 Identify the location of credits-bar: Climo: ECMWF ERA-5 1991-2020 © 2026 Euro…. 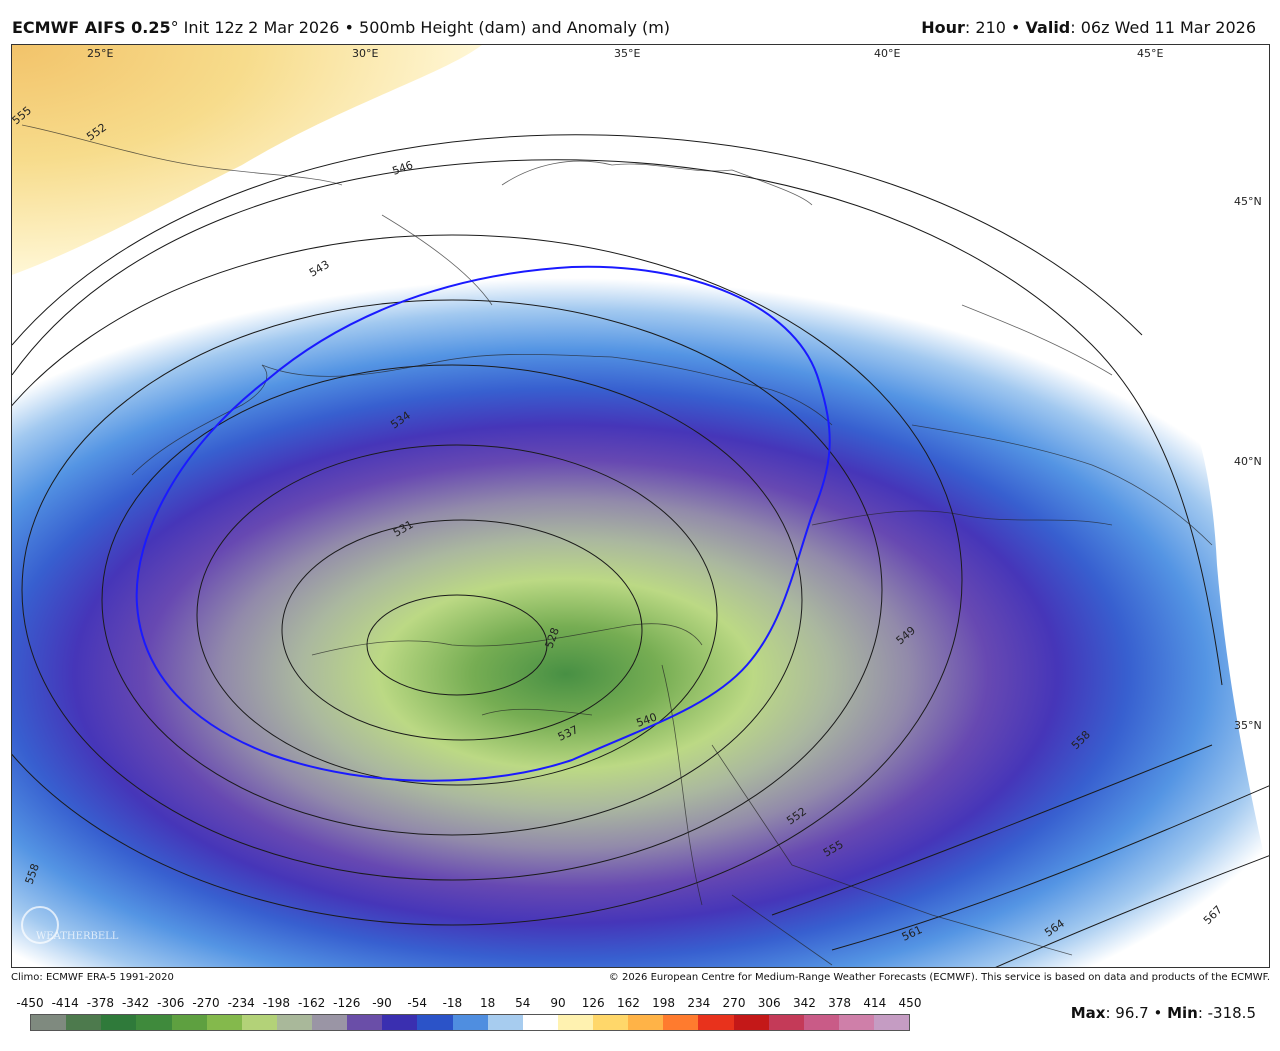
(640, 978).